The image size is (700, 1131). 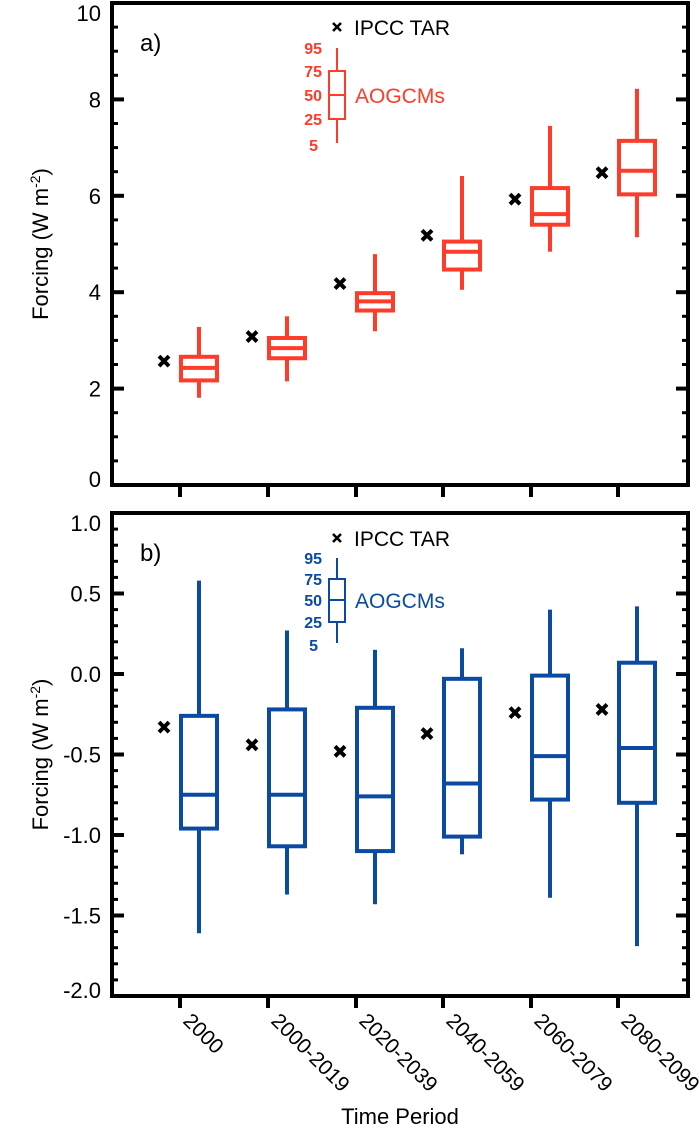 I want to click on panel-label: a), so click(x=150, y=43).